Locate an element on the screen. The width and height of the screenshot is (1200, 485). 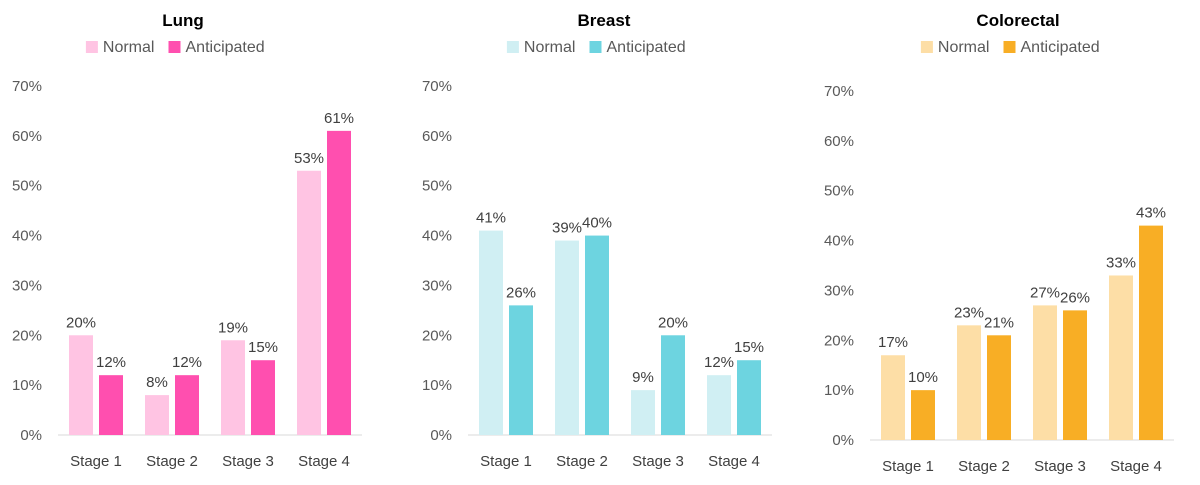
data-label: 27% is located at coordinates (1045, 292).